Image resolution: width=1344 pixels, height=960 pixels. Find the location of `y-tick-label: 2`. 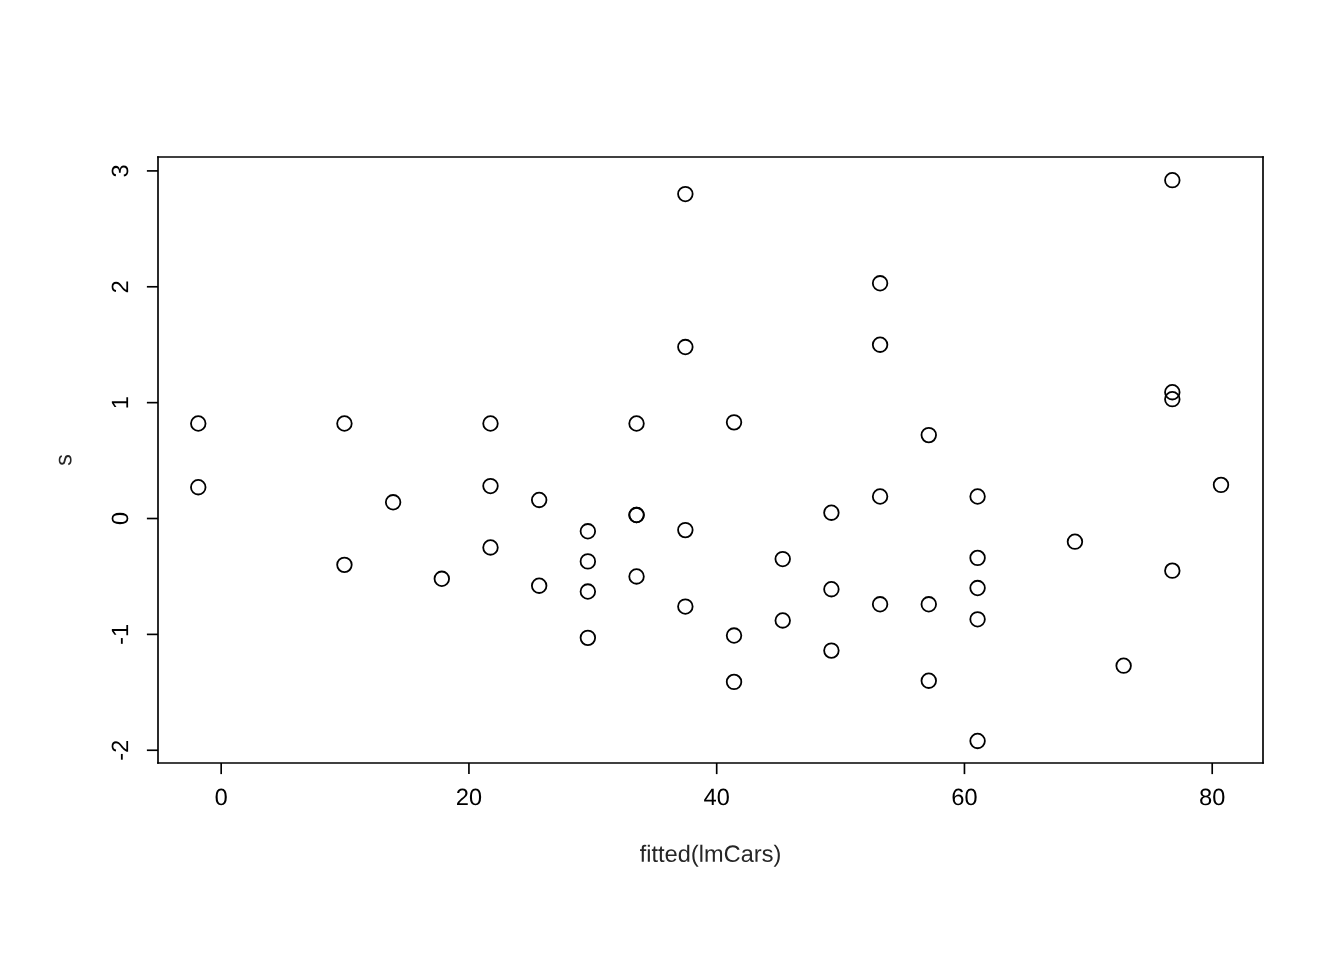

y-tick-label: 2 is located at coordinates (120, 287).